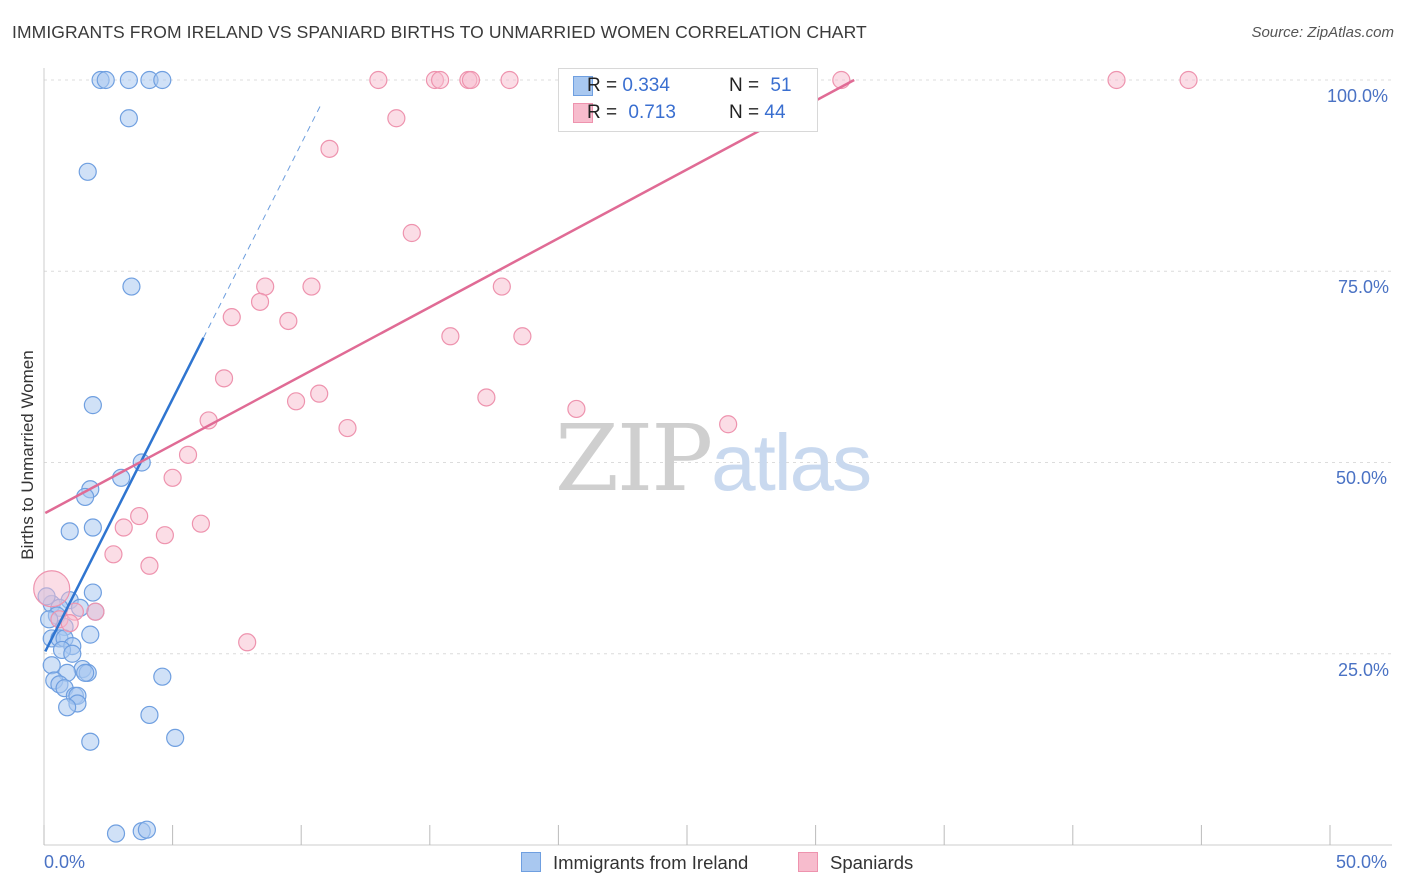 This screenshot has width=1406, height=892. What do you see at coordinates (872, 862) in the screenshot?
I see `legend-spaniards-label: Spaniards` at bounding box center [872, 862].